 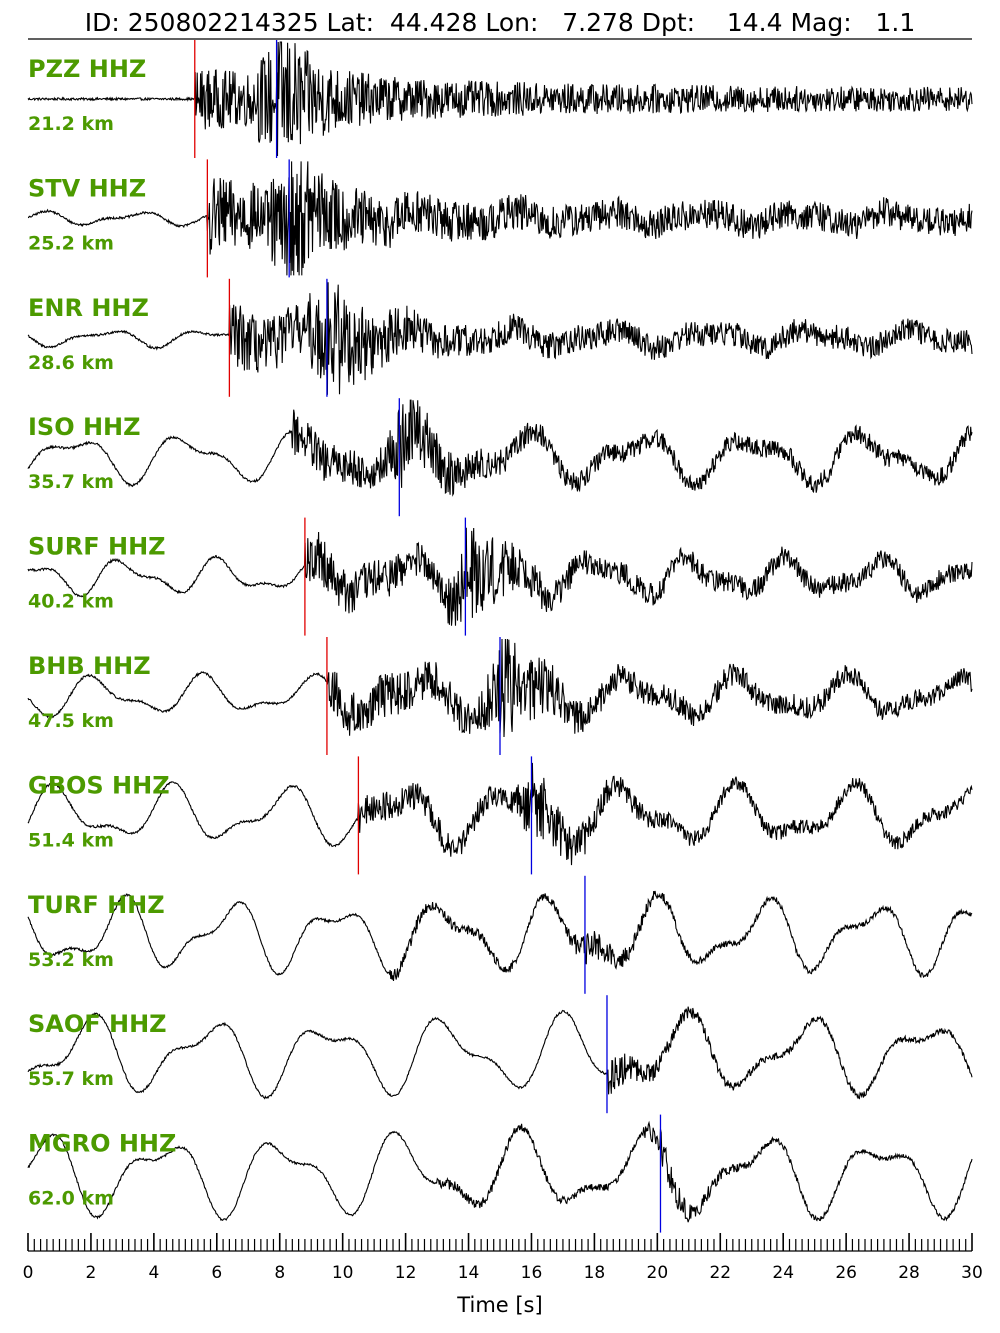 I want to click on distance-label: 62.0 km, so click(x=71, y=1199).